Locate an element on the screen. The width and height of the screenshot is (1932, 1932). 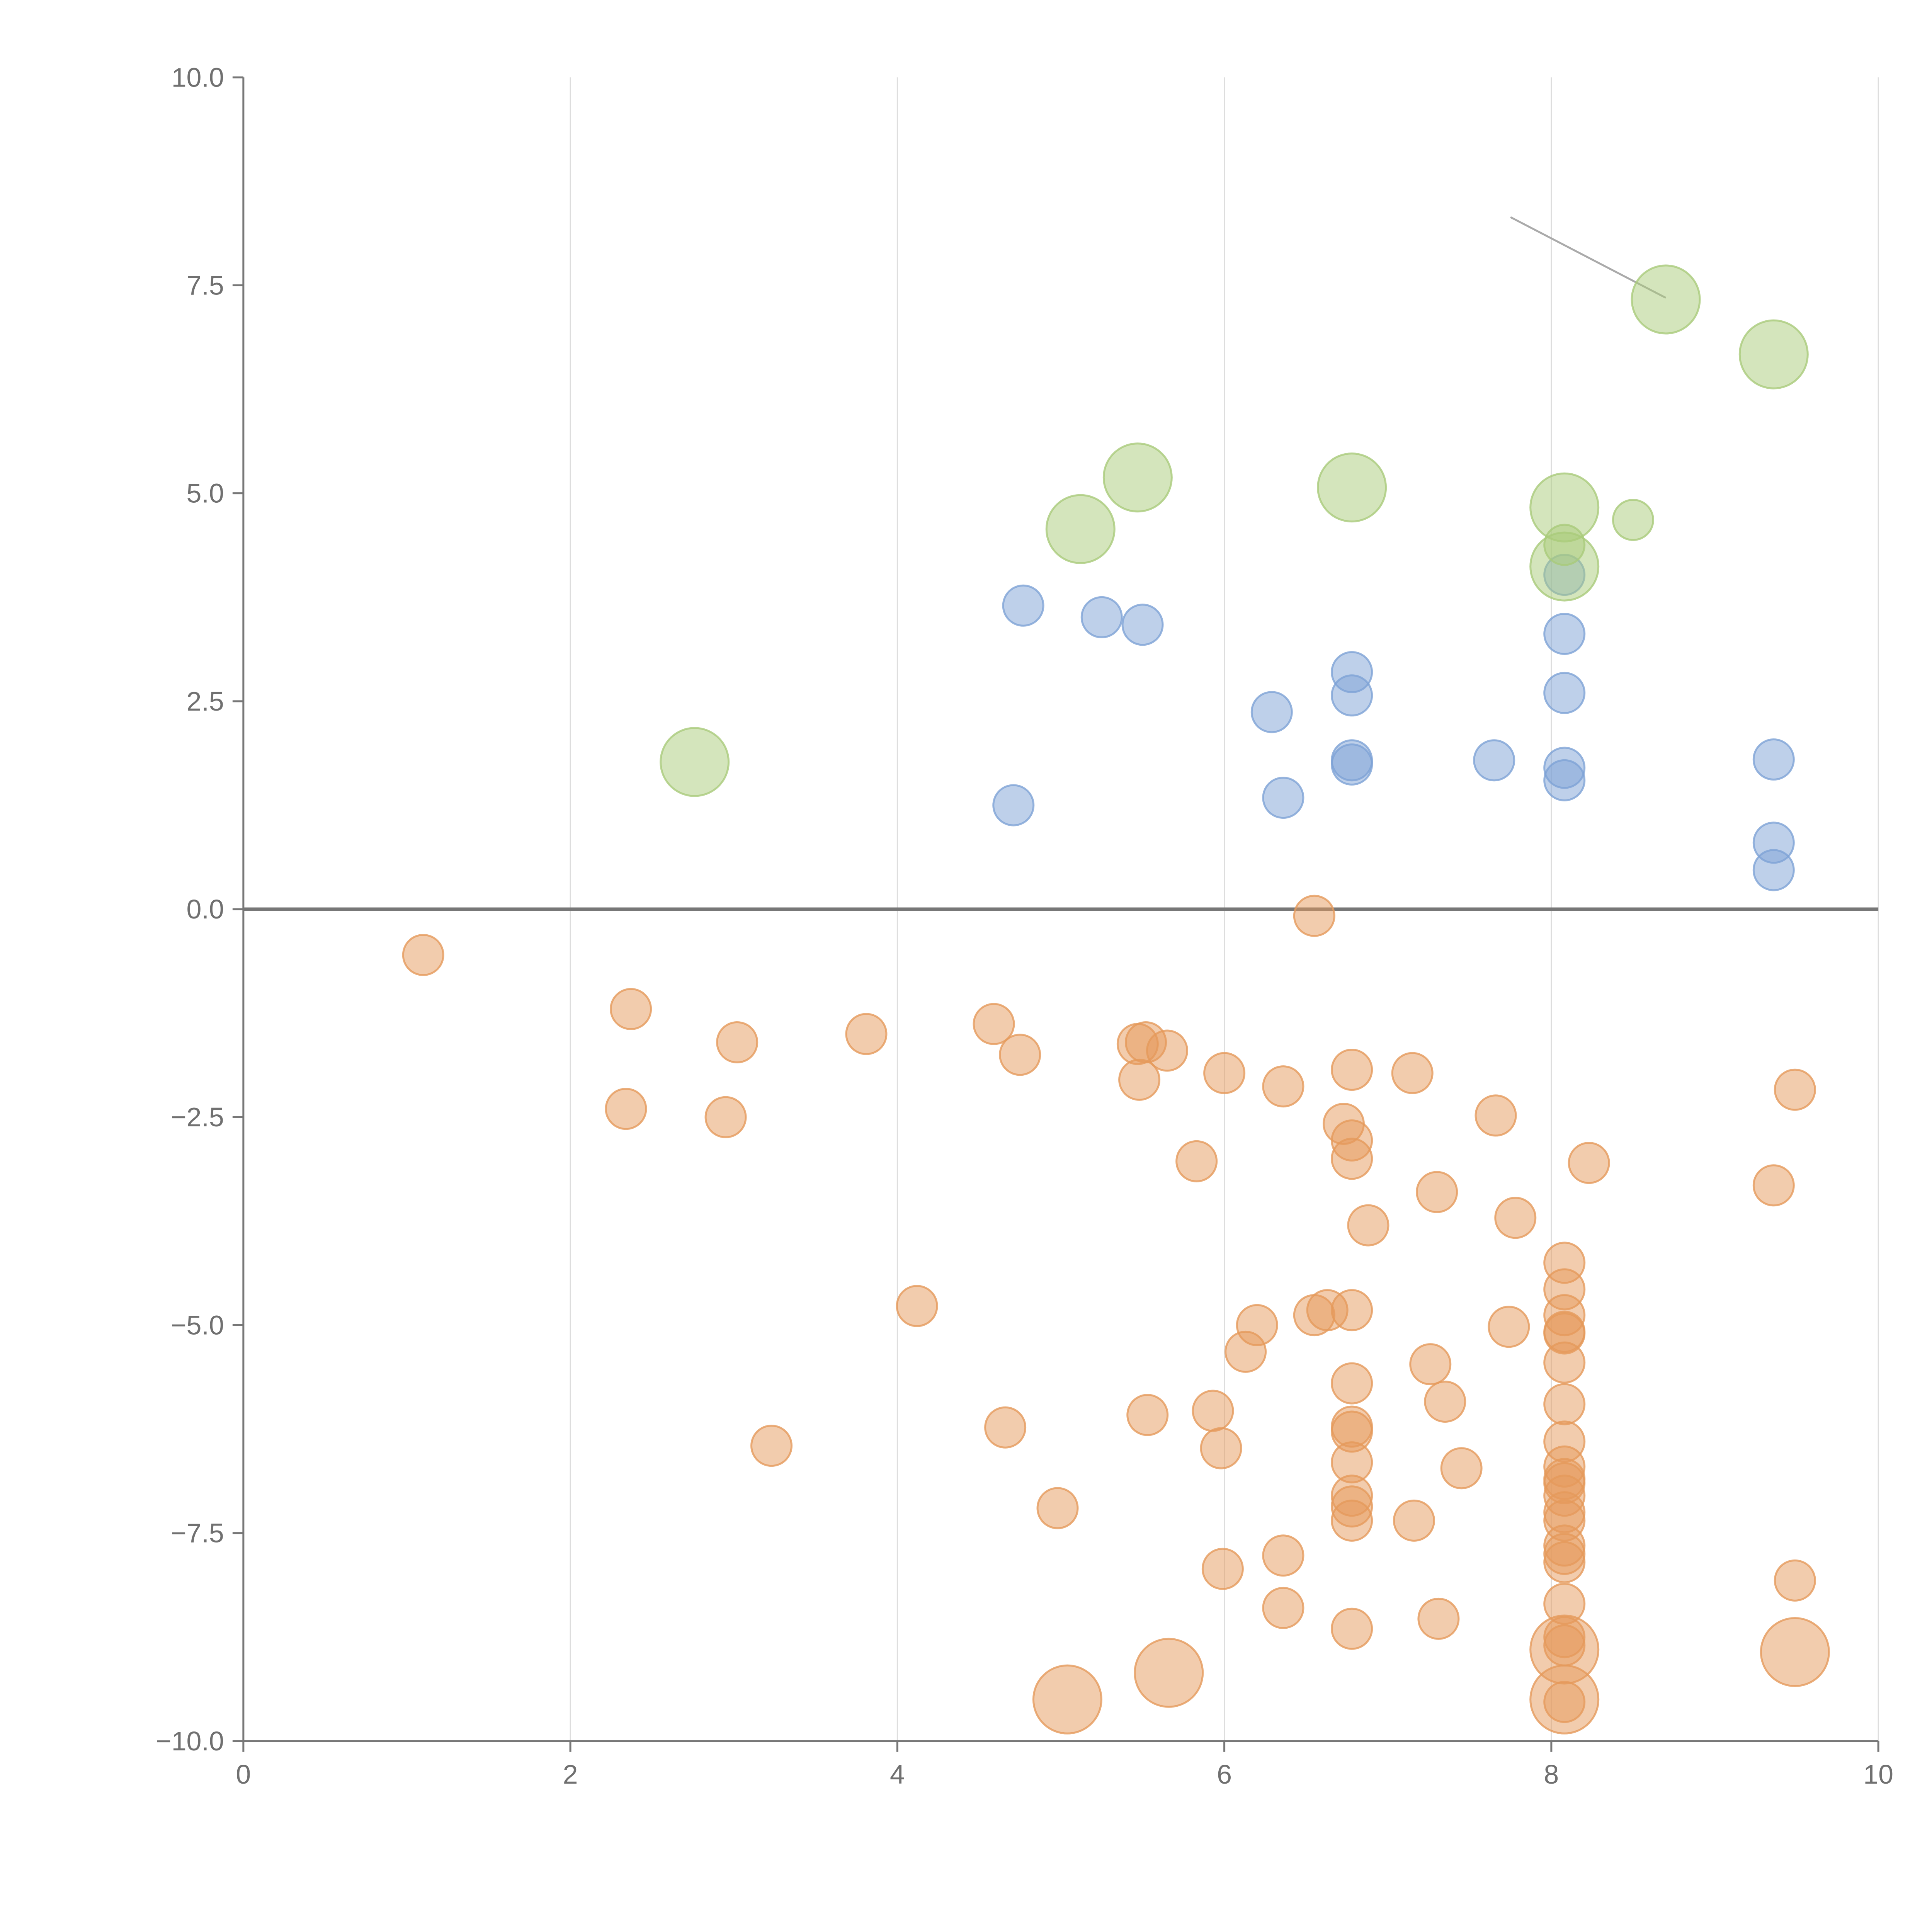
x-tick-label: 2 is located at coordinates (571, 1774).